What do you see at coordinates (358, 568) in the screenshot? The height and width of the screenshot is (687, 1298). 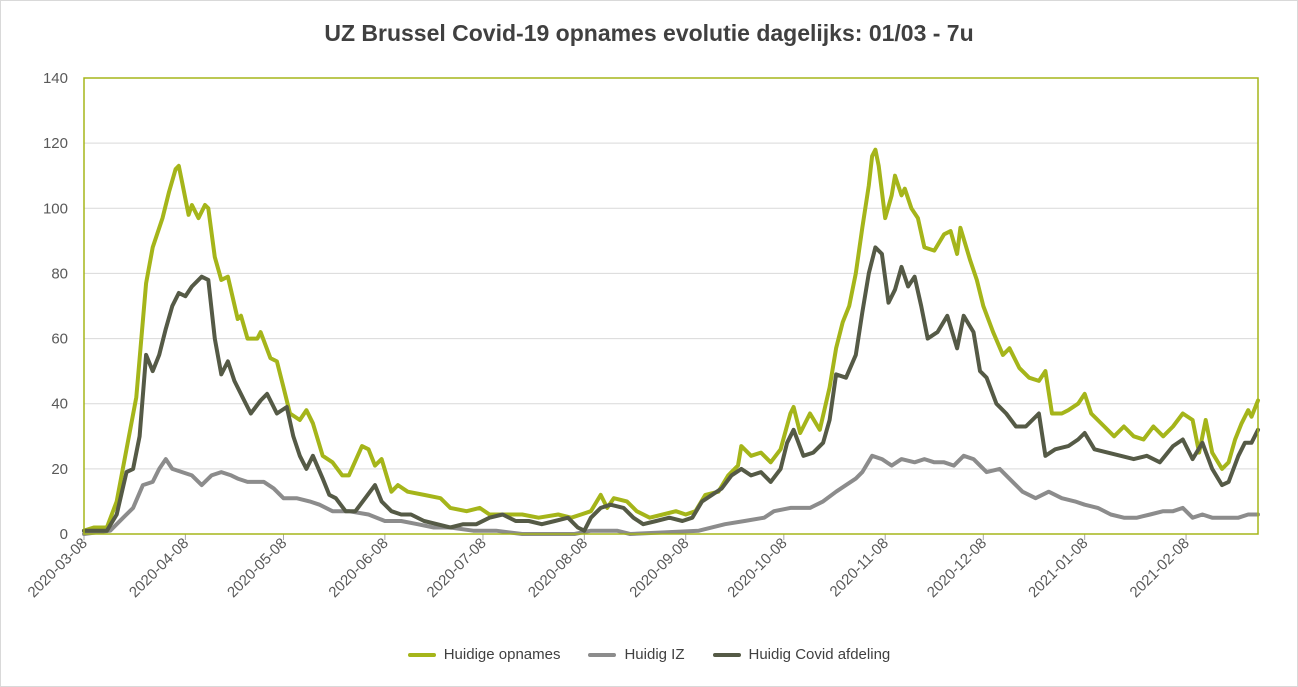 I see `x-tick-label: 2020-06-08` at bounding box center [358, 568].